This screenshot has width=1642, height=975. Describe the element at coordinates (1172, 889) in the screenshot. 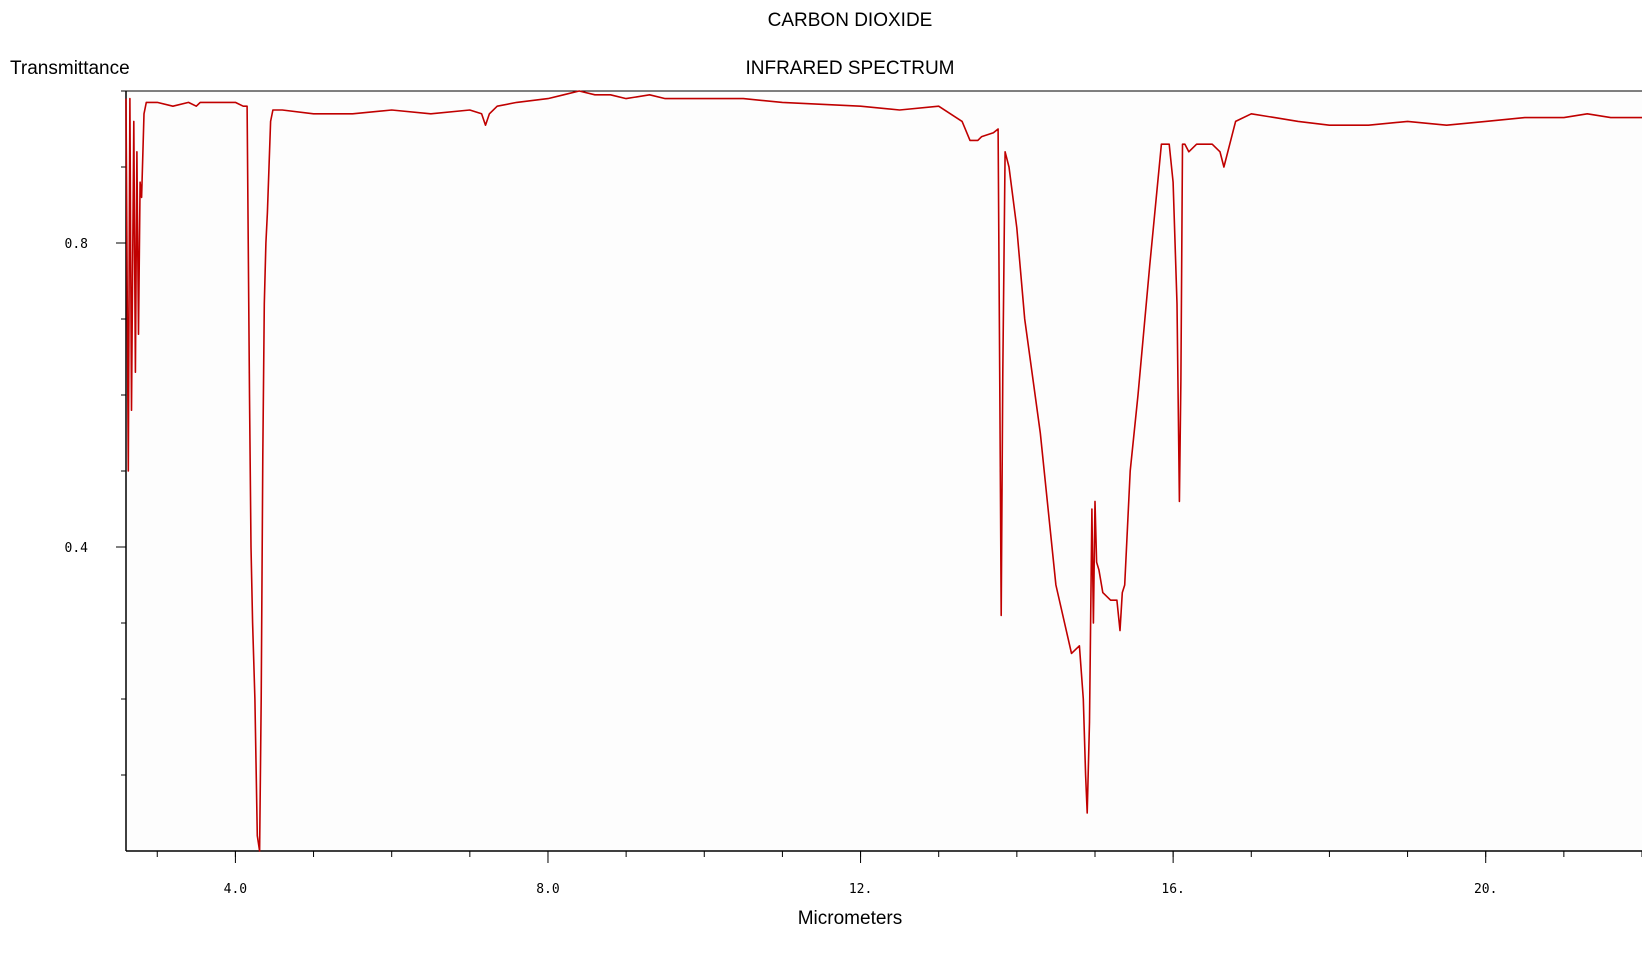

I see `x-tick-label: 16.` at that location.